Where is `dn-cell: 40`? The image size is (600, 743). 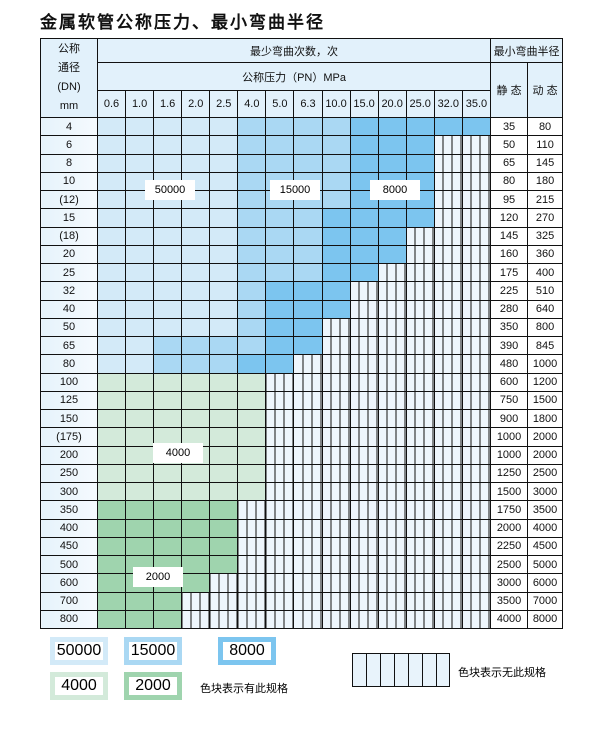 dn-cell: 40 is located at coordinates (69, 309).